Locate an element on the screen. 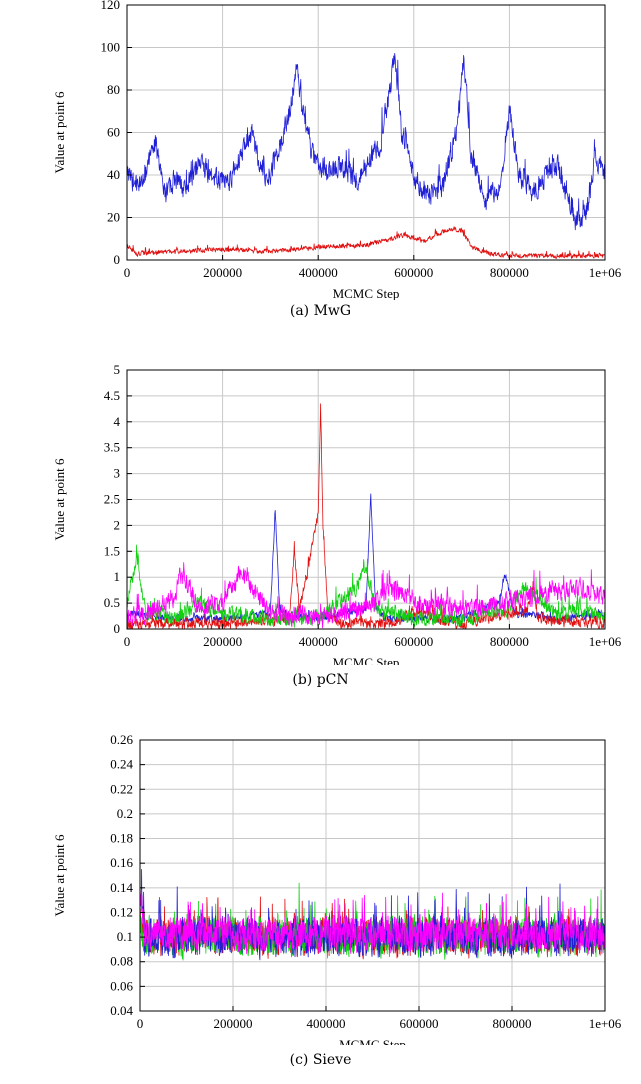 The image size is (641, 1084). y-tick-label: 0.22 is located at coordinates (121, 788).